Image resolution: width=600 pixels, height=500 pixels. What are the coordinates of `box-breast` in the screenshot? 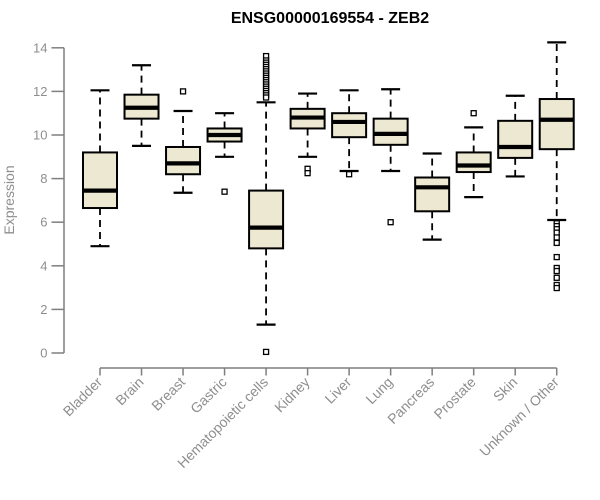 It's located at (183, 141).